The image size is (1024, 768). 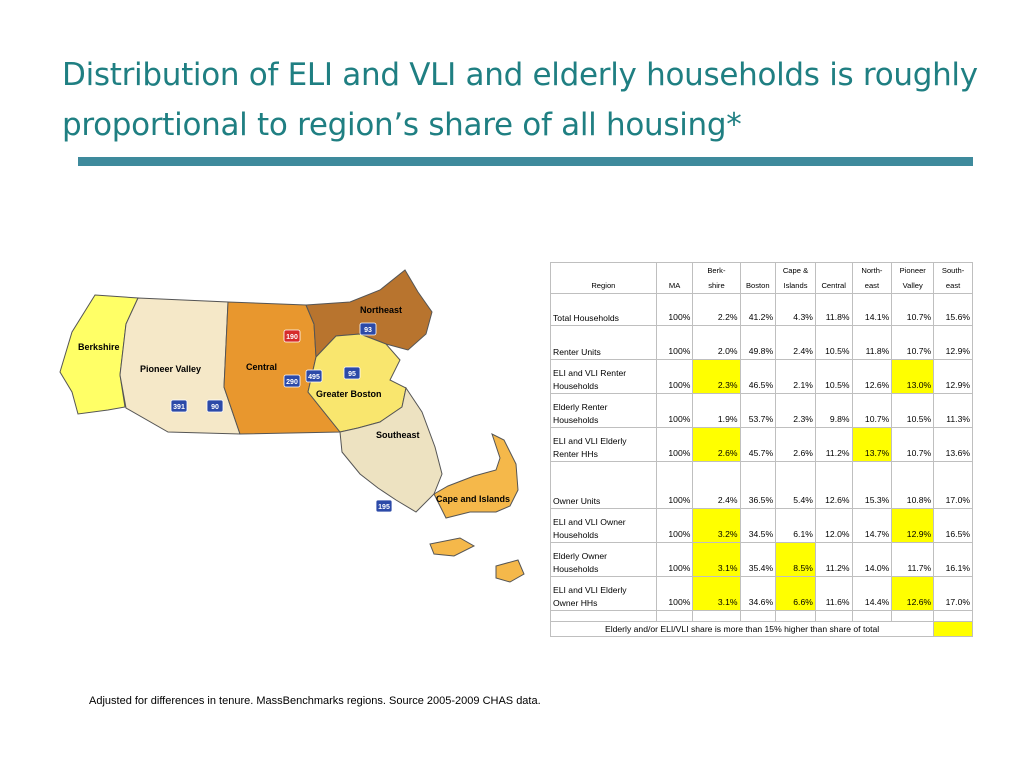 What do you see at coordinates (215, 407) in the screenshot?
I see `svg-text: 90` at bounding box center [215, 407].